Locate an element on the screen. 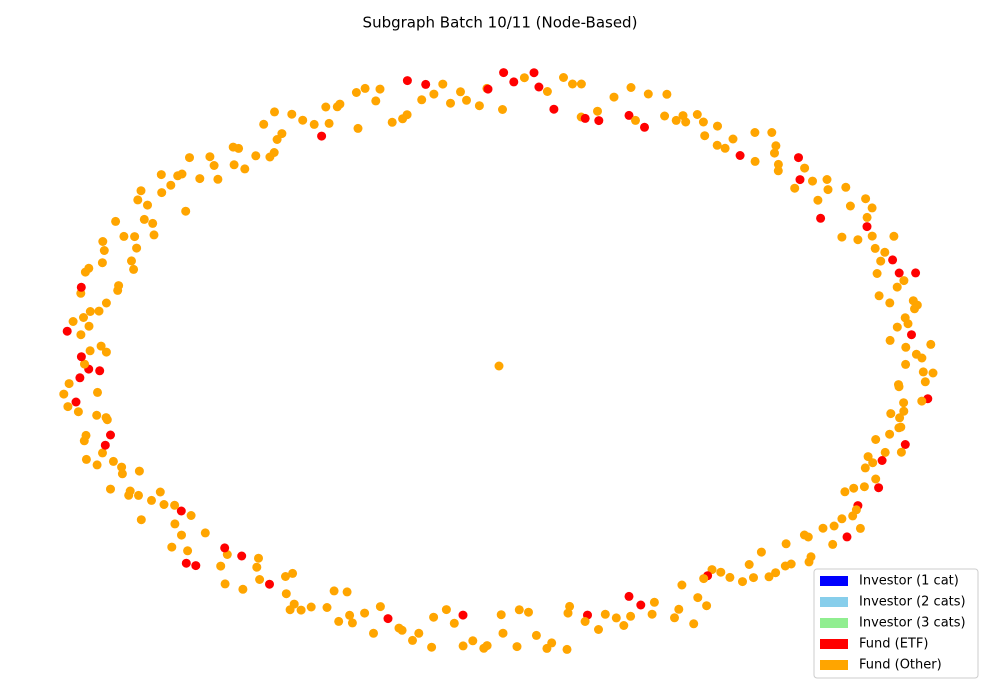 The image size is (1000, 700). legend-label: Fund (ETF) is located at coordinates (893, 644).